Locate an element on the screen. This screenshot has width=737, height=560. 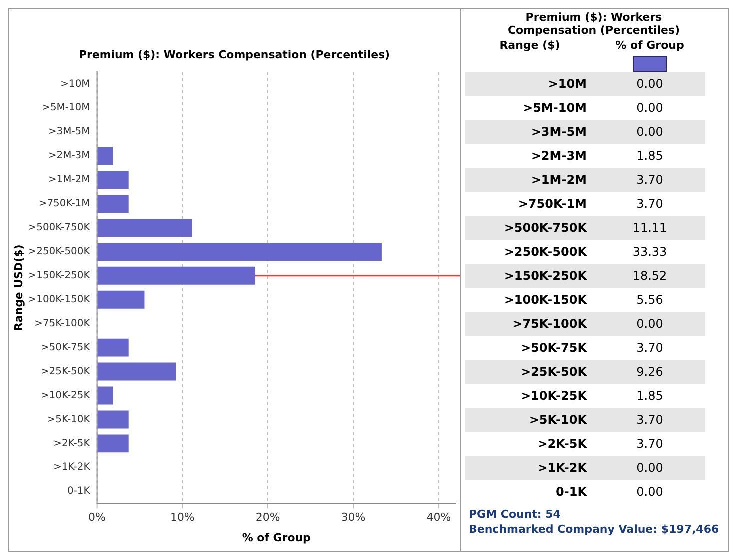
y-tick-label: >2M-3M is located at coordinates (69, 156).